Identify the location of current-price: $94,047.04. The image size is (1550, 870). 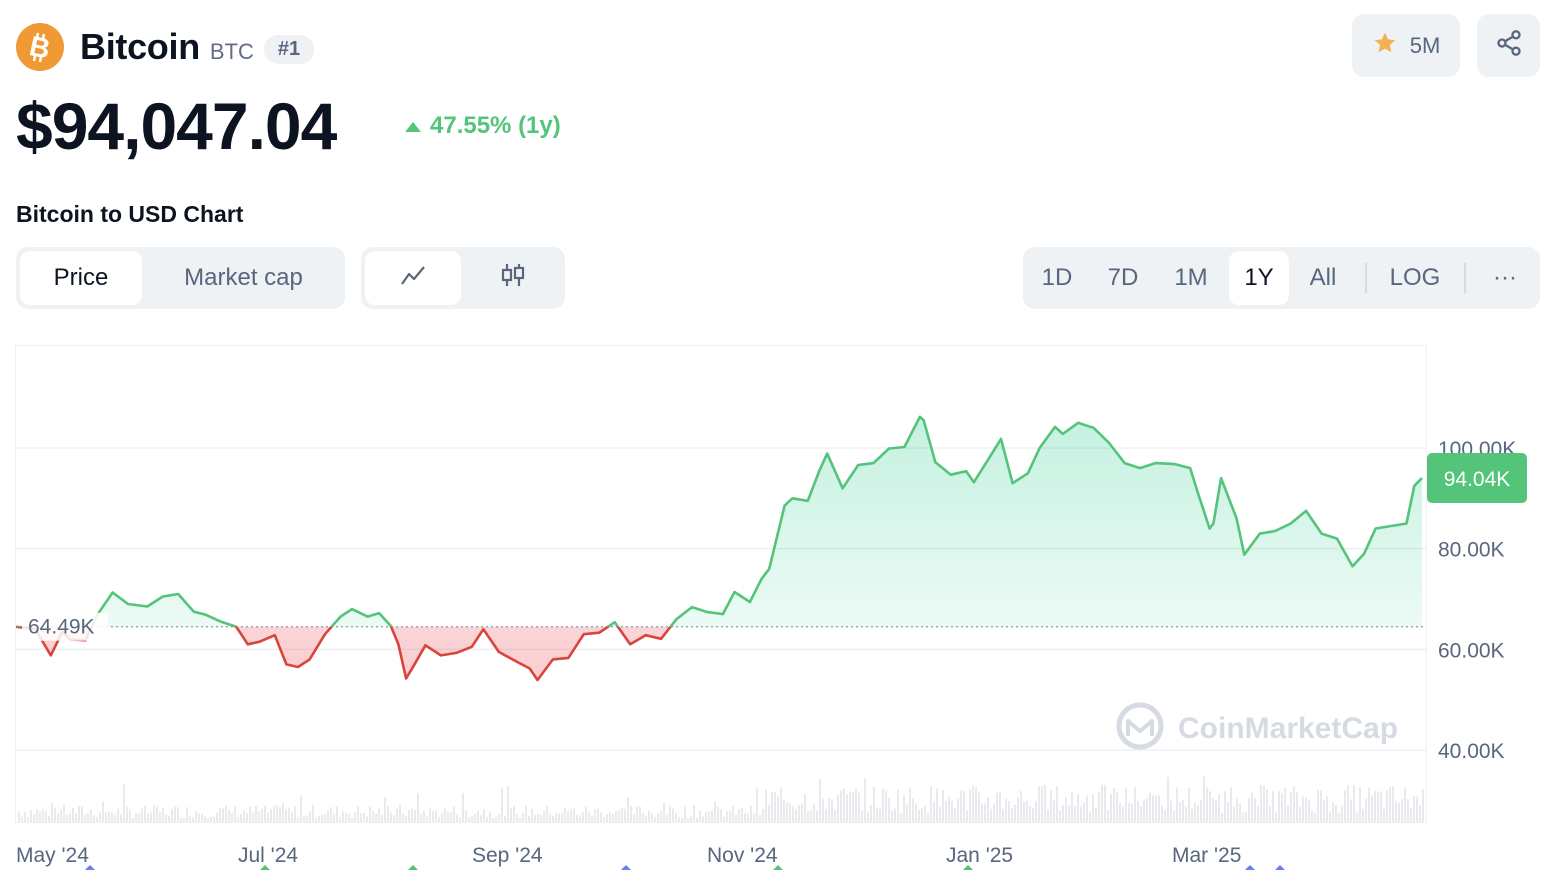
(176, 126).